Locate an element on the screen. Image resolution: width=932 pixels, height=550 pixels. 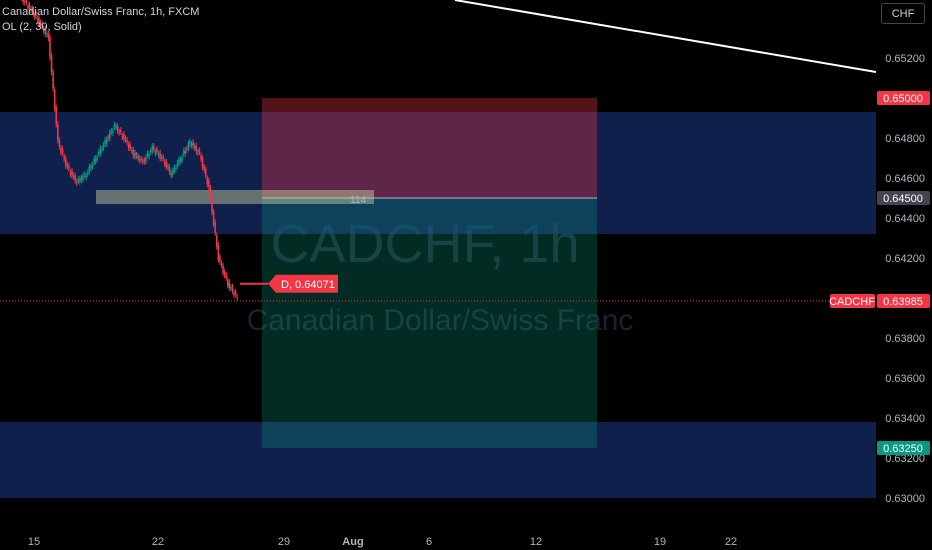
price-tag-1: 0.65000 is located at coordinates (903, 98).